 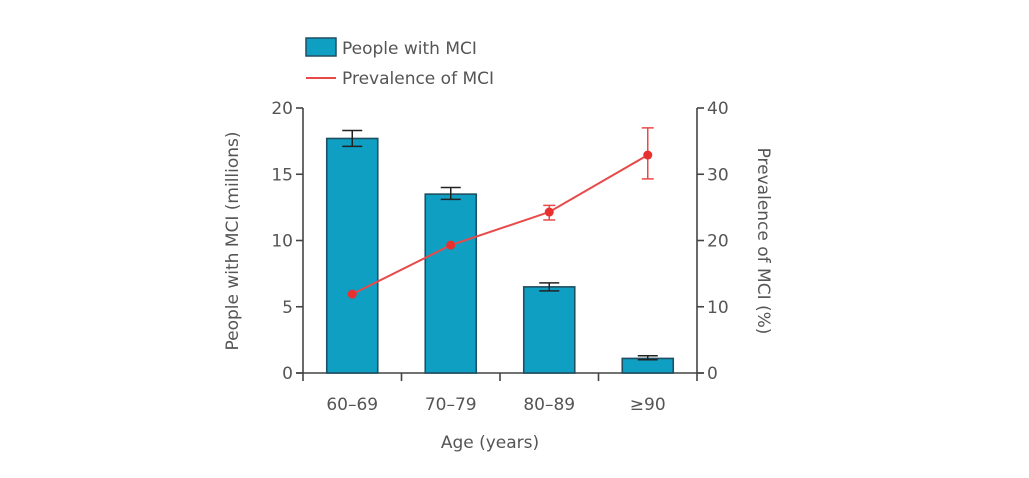 What do you see at coordinates (549, 405) in the screenshot?
I see `x-tick-label: 80–89` at bounding box center [549, 405].